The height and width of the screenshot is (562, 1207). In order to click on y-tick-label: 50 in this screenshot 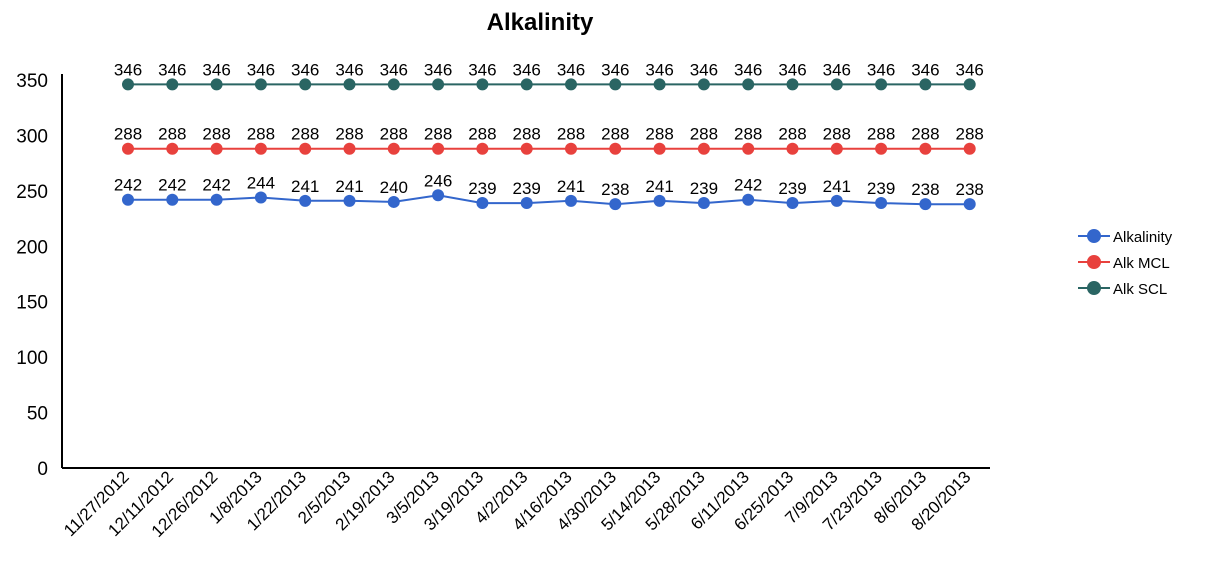, I will do `click(37, 414)`.